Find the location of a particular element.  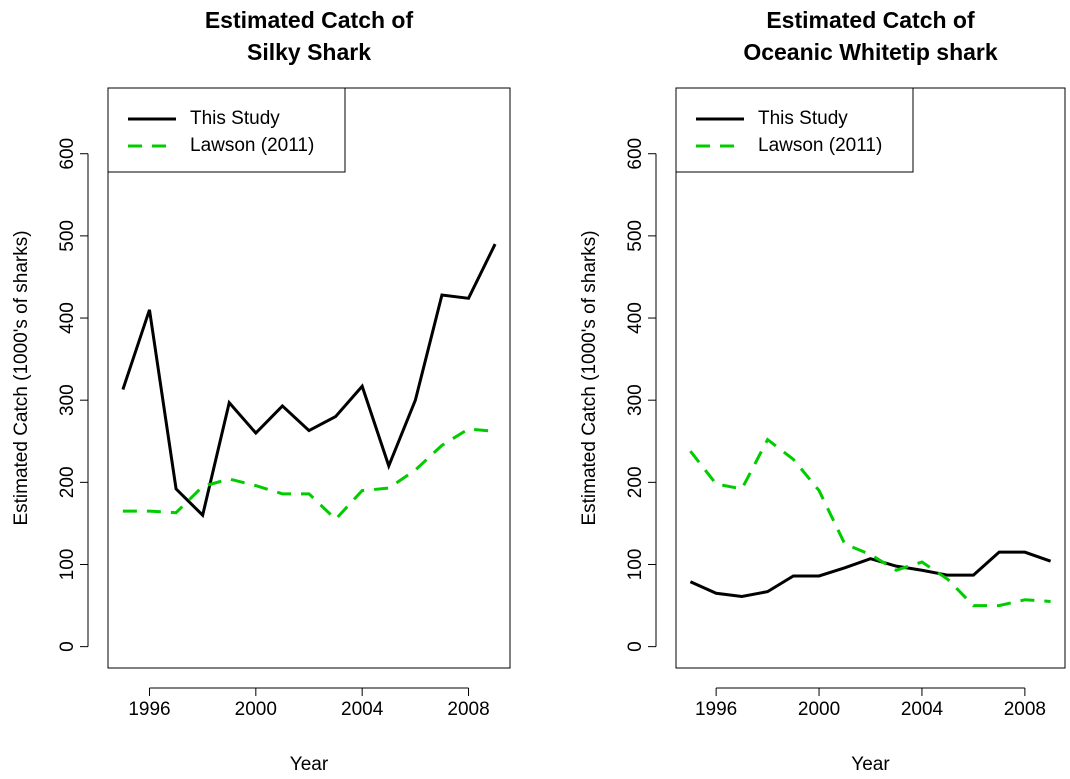

chart-title: Silky Shark is located at coordinates (309, 52).